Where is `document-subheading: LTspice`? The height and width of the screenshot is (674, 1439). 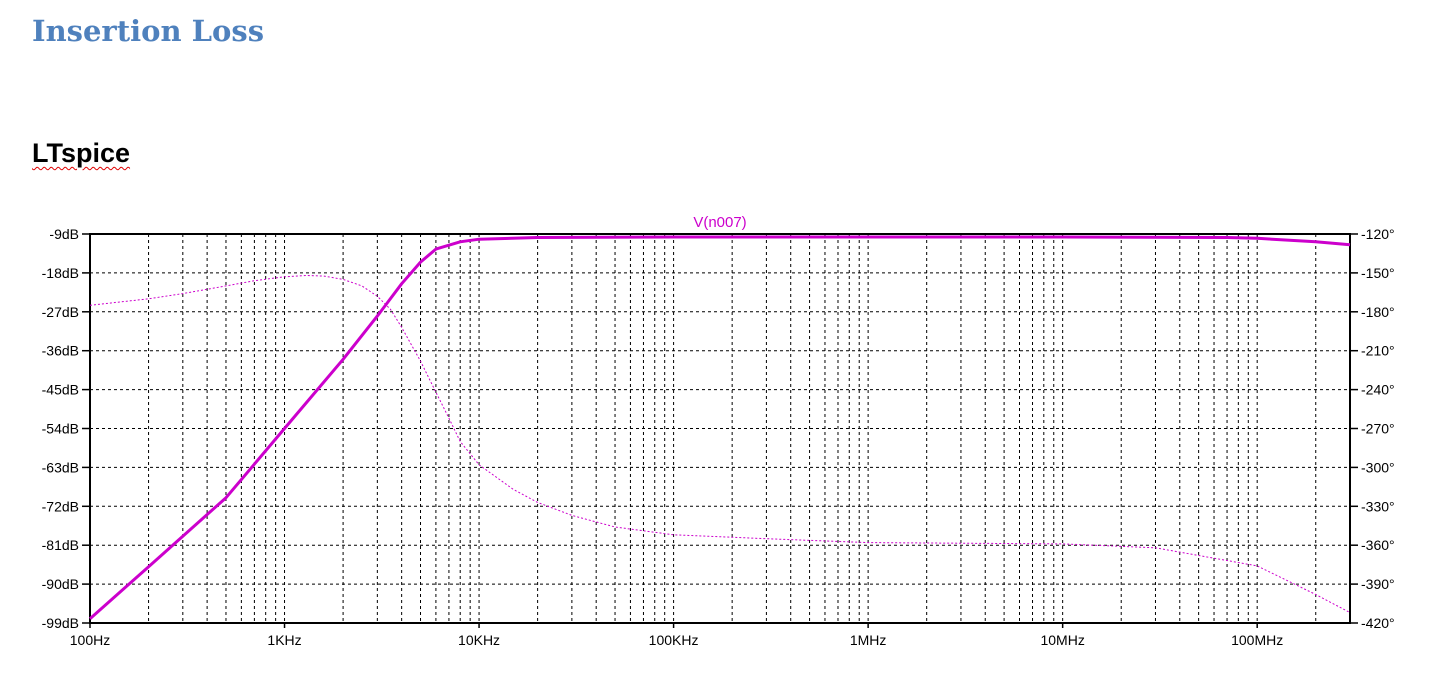
document-subheading: LTspice is located at coordinates (81, 153).